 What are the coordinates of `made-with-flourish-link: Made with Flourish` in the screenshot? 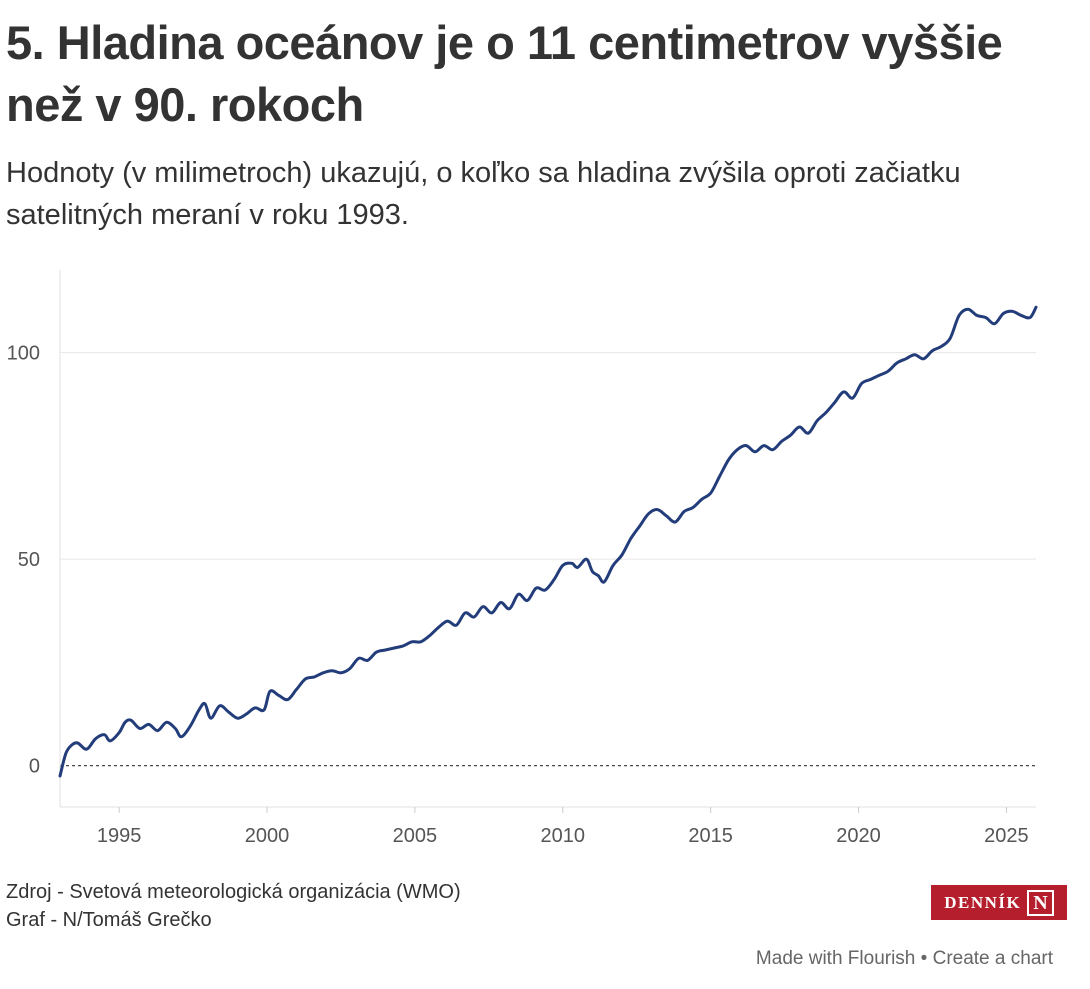 It's located at (835, 958).